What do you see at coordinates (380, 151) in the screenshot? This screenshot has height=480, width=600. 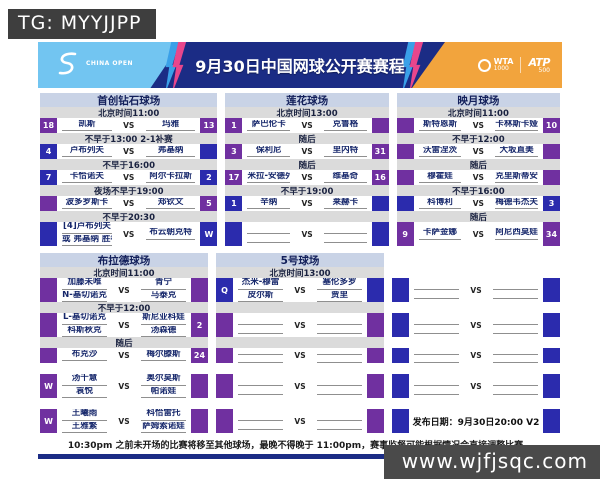 I see `seed-badge: 31` at bounding box center [380, 151].